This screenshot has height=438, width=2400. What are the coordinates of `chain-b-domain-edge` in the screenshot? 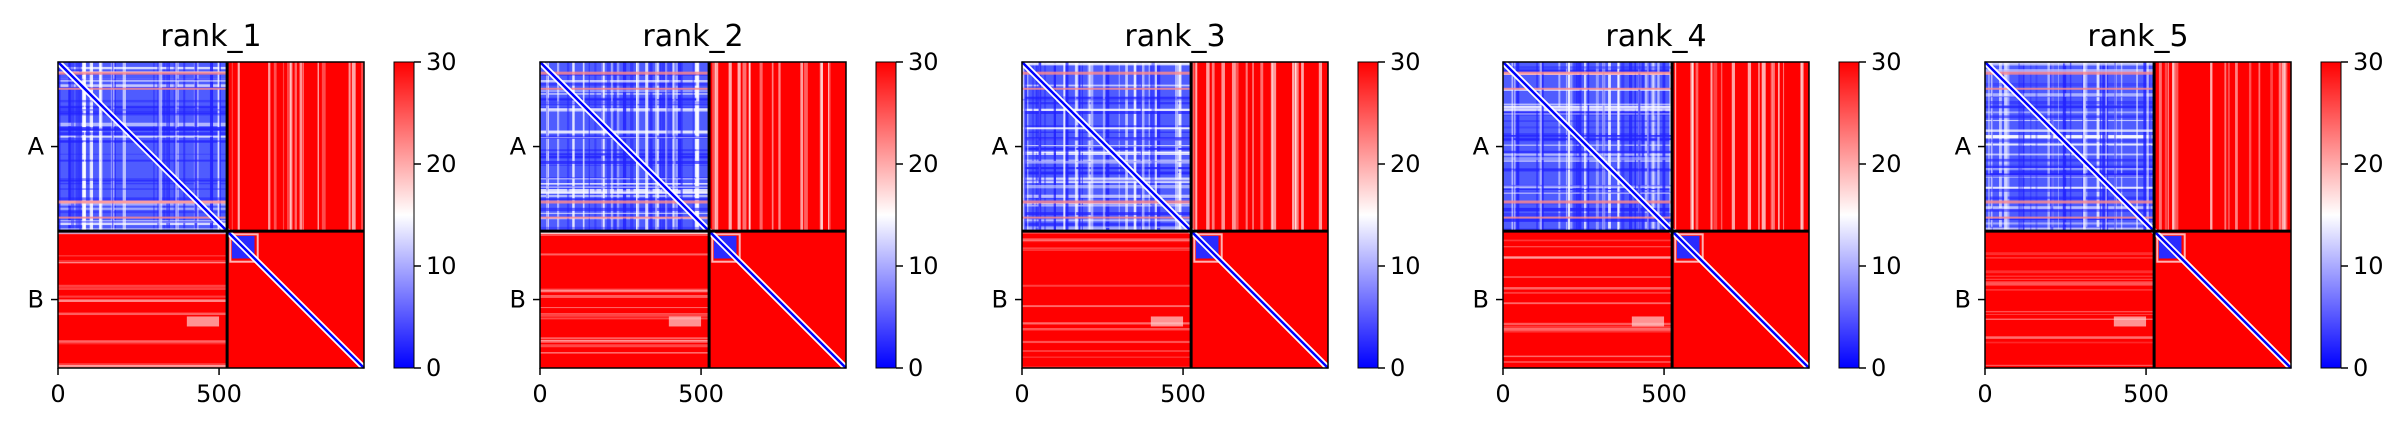 It's located at (2171, 248).